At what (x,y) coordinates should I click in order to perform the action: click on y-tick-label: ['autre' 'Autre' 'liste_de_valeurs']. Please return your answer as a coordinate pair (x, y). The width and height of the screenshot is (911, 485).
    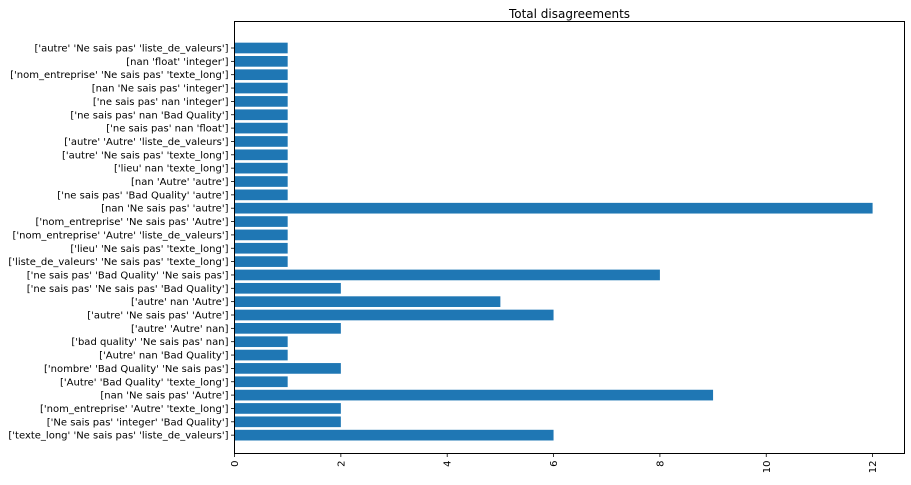
    Looking at the image, I should click on (146, 142).